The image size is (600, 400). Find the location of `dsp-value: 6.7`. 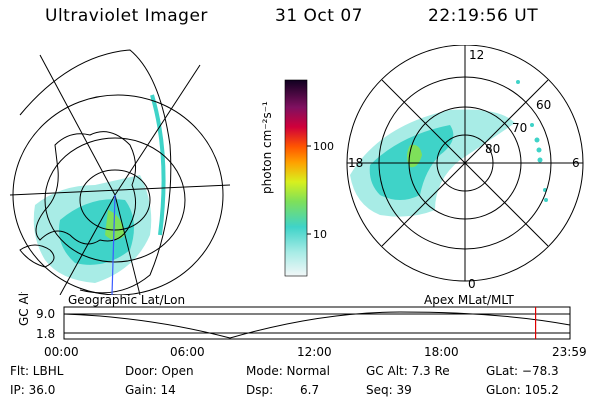

dsp-value: 6.7 is located at coordinates (310, 390).